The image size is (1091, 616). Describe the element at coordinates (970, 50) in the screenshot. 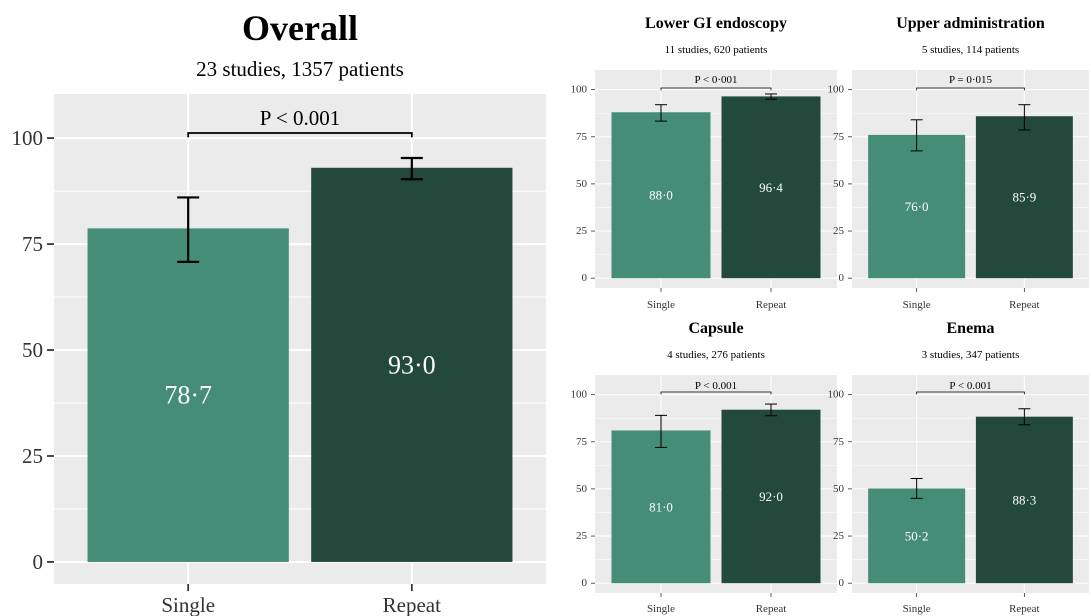

I see `chart-subtitle: 5 studies, 114 patients` at that location.